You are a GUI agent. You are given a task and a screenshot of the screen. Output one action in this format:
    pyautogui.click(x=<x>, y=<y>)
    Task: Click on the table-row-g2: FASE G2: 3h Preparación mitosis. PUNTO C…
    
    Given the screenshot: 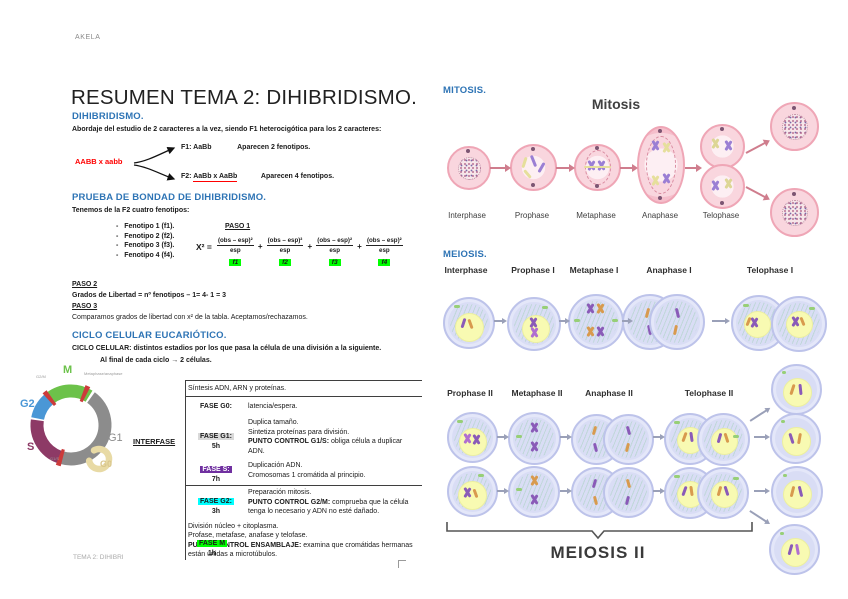 What is the action you would take?
    pyautogui.click(x=304, y=502)
    